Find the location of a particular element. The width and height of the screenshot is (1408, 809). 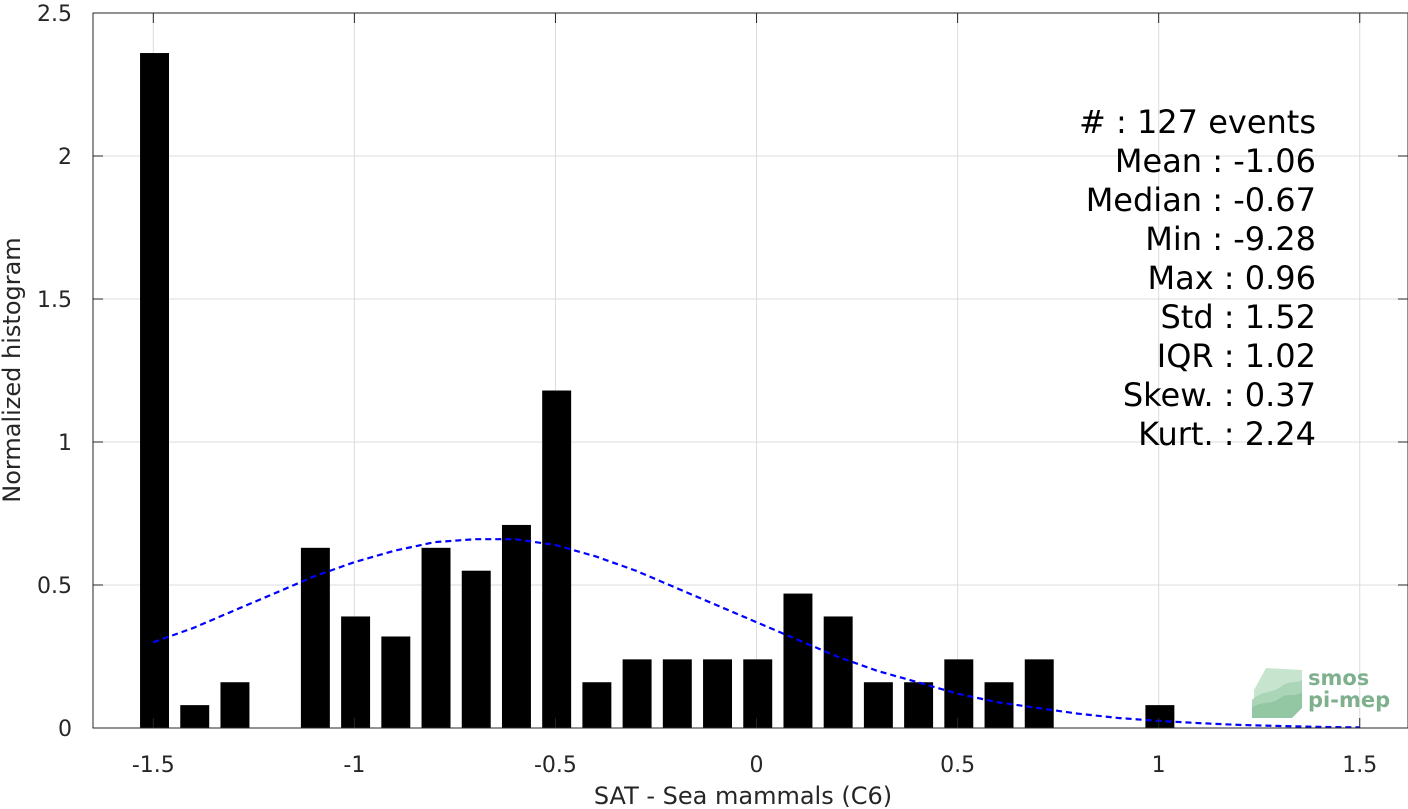

stat-line: # : 127 events is located at coordinates (1197, 122).